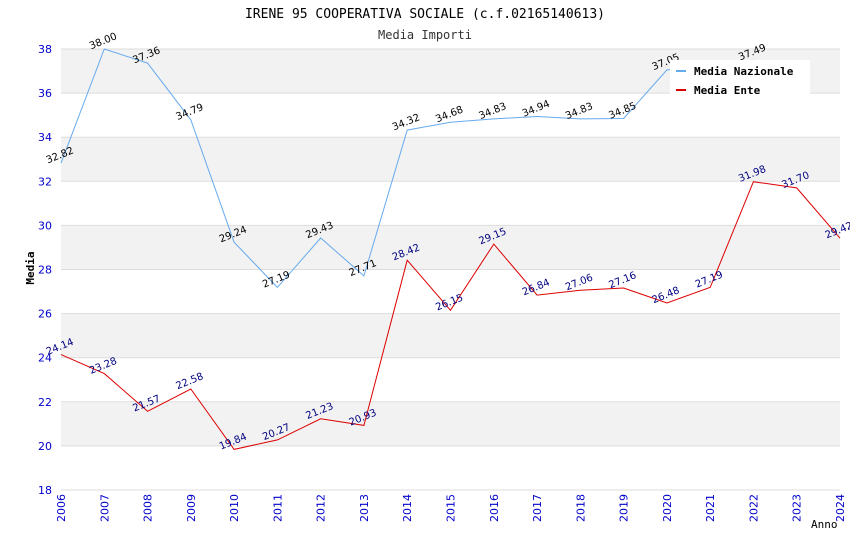  Describe the element at coordinates (449, 303) in the screenshot. I see `data-label: 26.15` at that location.